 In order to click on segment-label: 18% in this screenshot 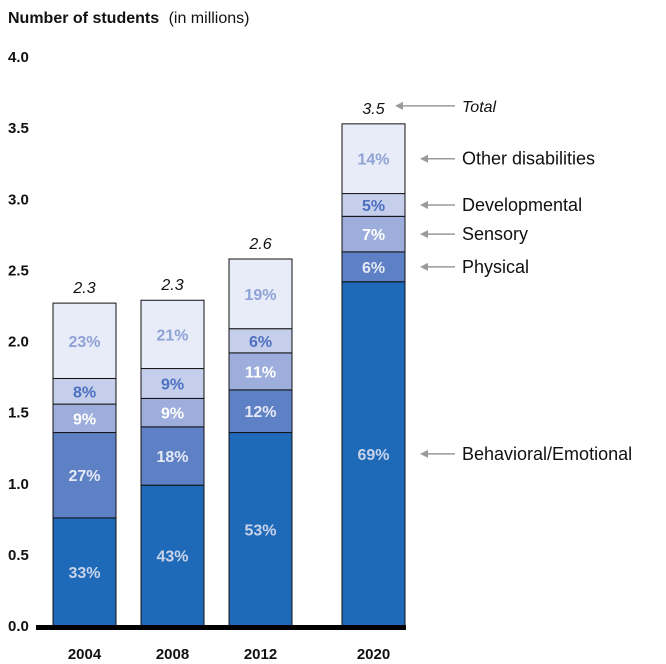, I will do `click(172, 457)`.